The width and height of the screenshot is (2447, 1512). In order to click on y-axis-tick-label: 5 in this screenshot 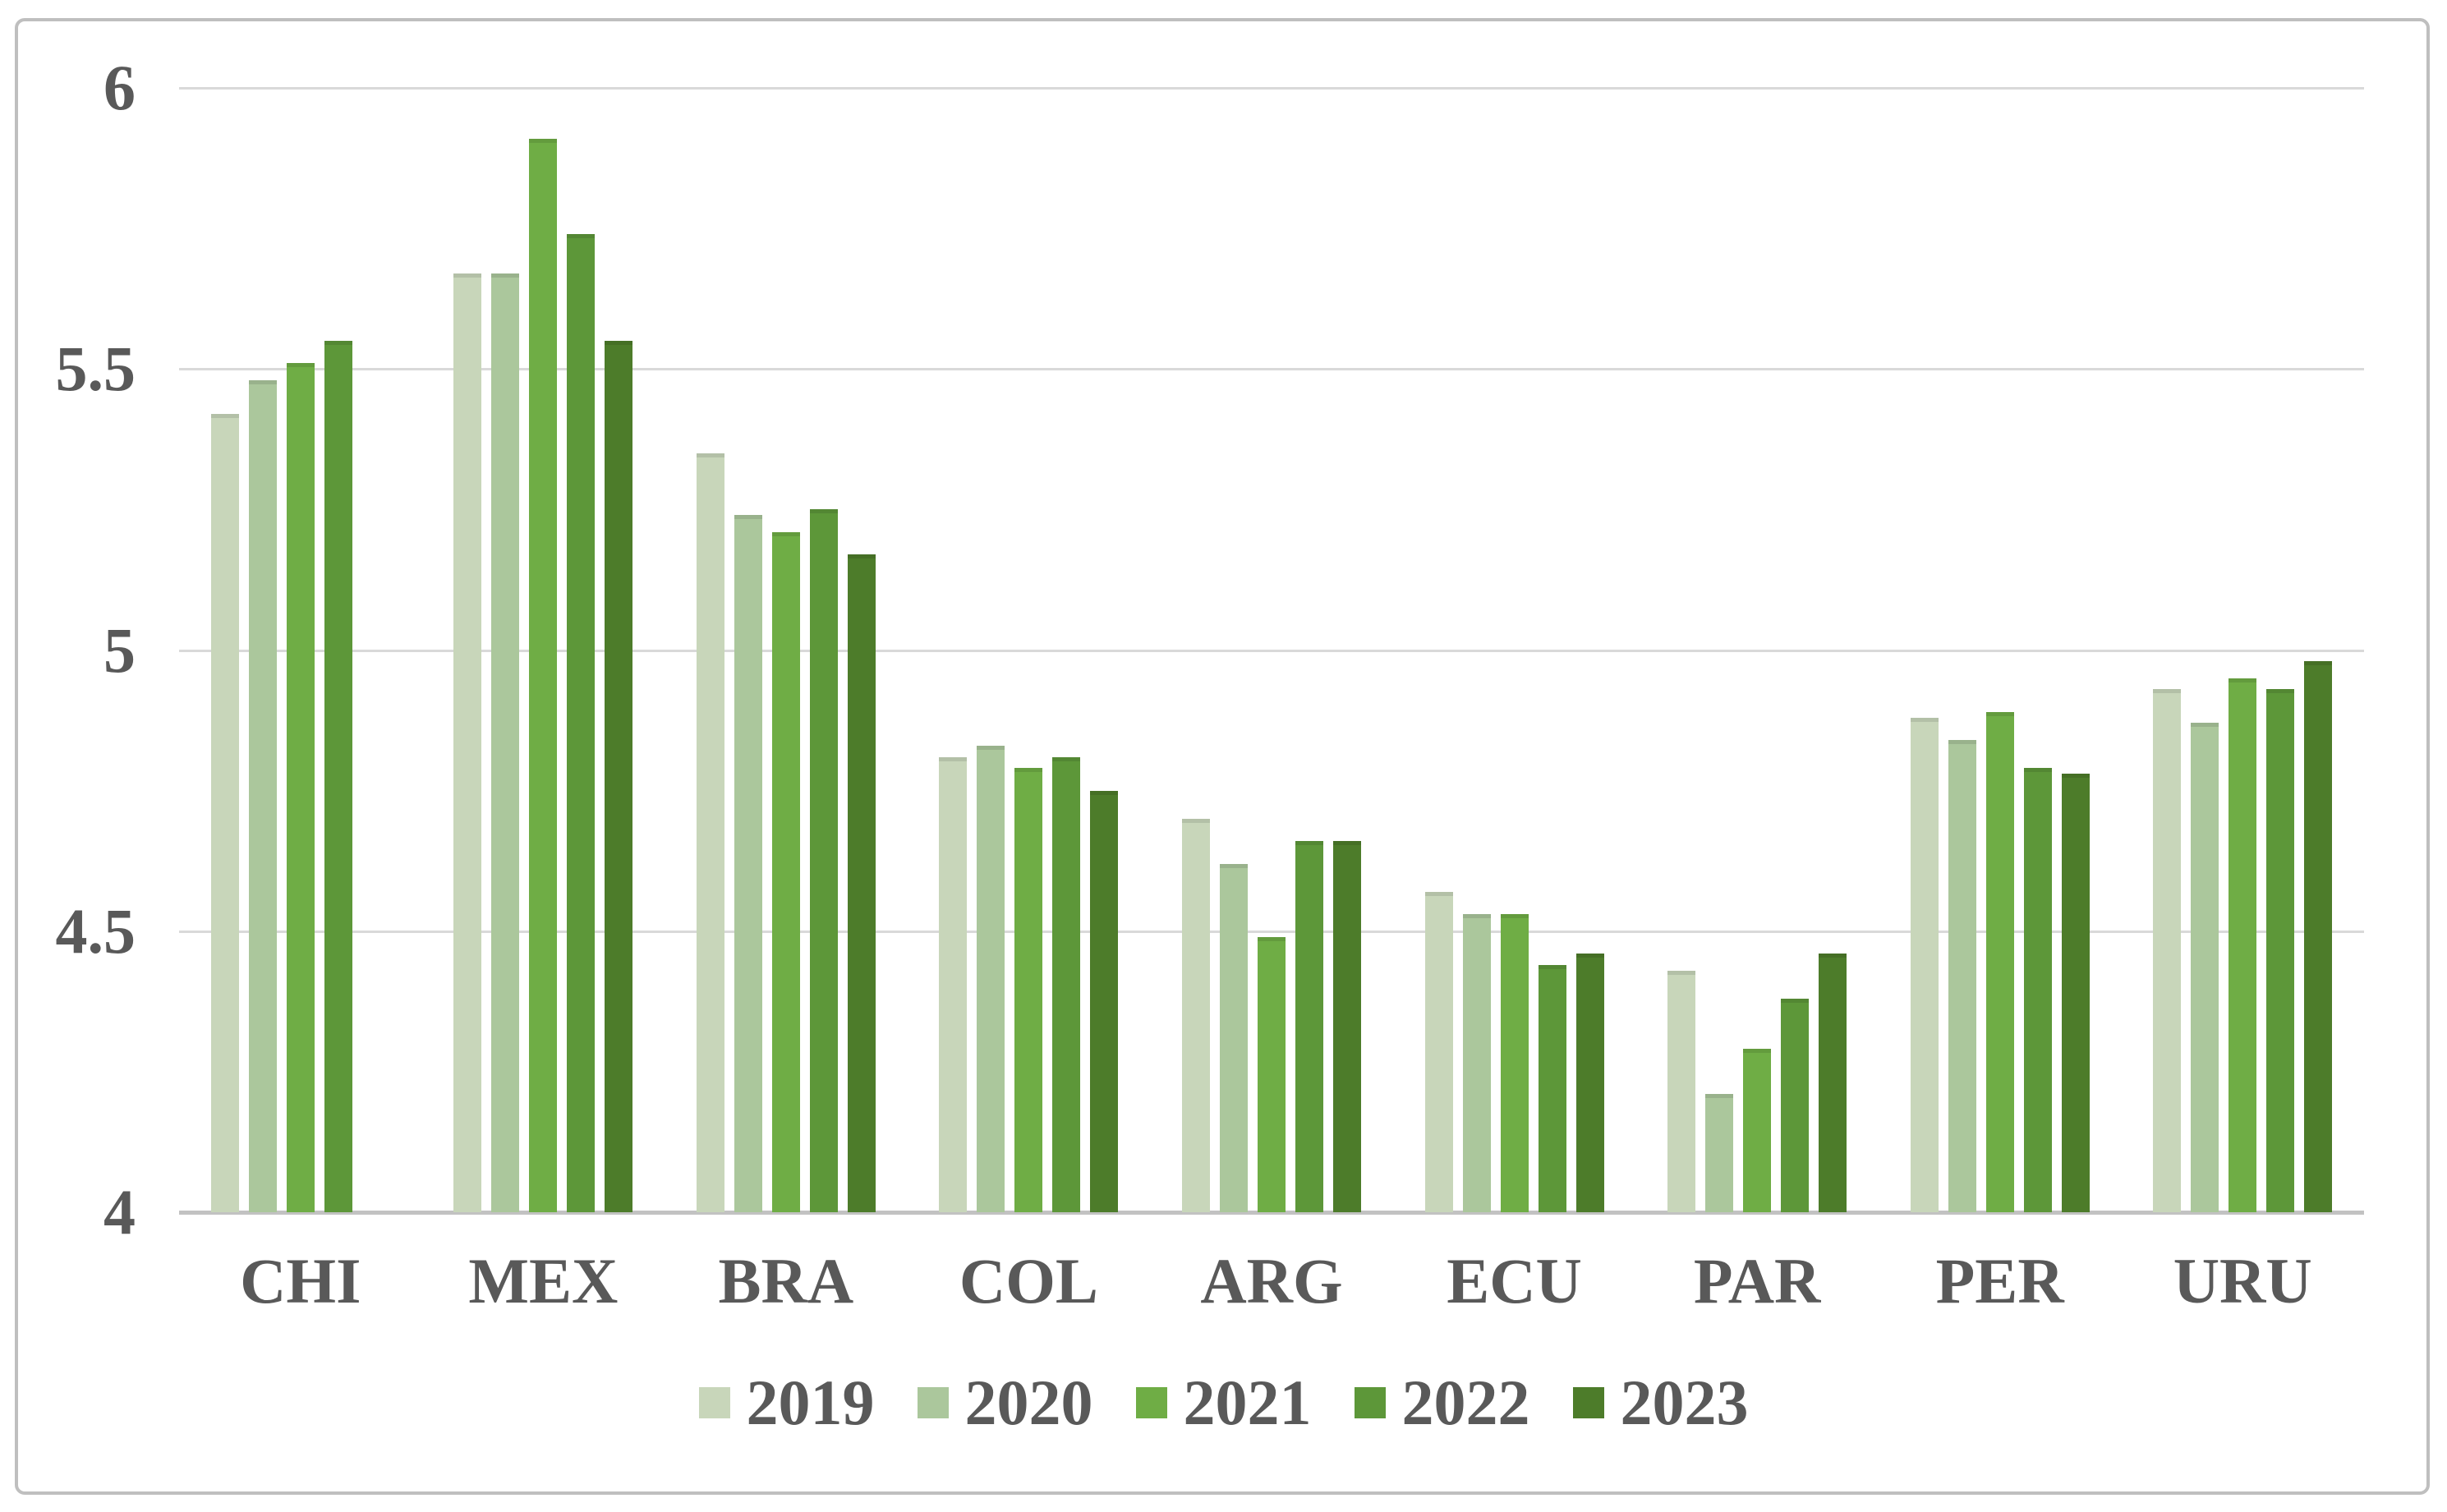, I will do `click(120, 650)`.